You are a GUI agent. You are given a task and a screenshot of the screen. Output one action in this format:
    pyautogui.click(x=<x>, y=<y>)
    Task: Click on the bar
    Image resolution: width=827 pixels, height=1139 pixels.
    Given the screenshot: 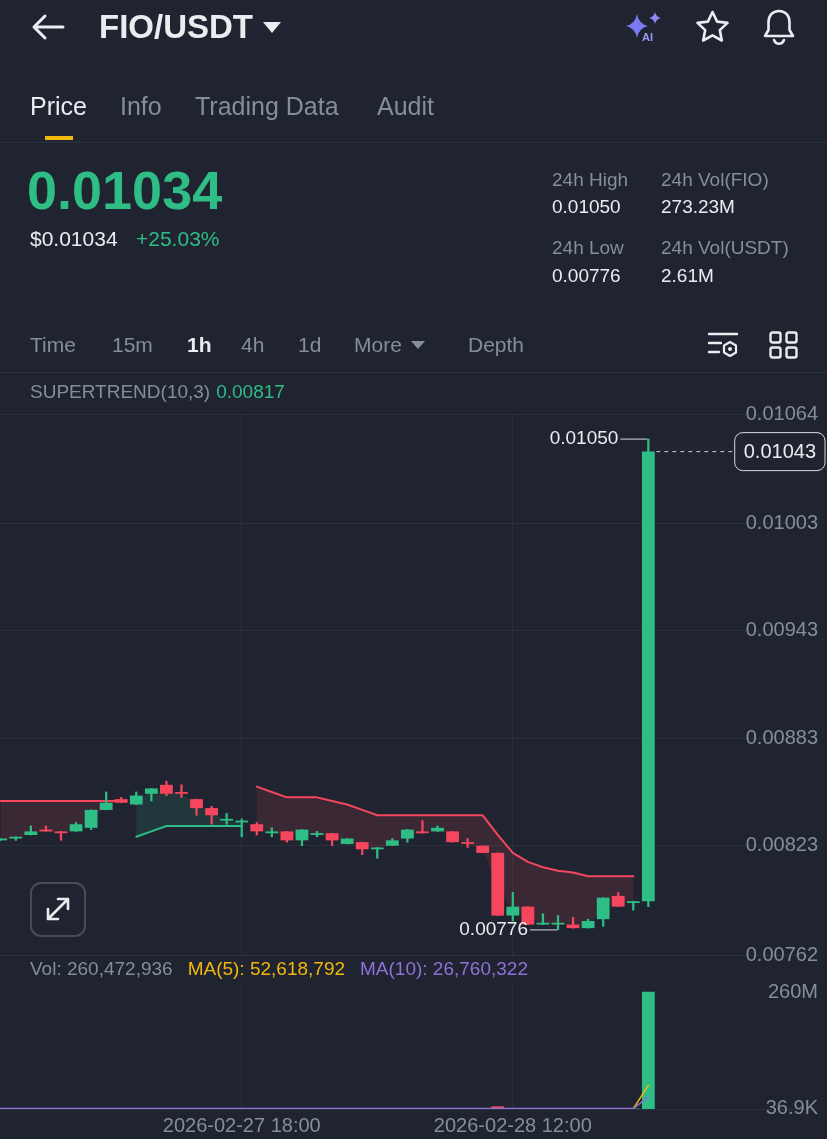 What is the action you would take?
    pyautogui.click(x=648, y=1050)
    